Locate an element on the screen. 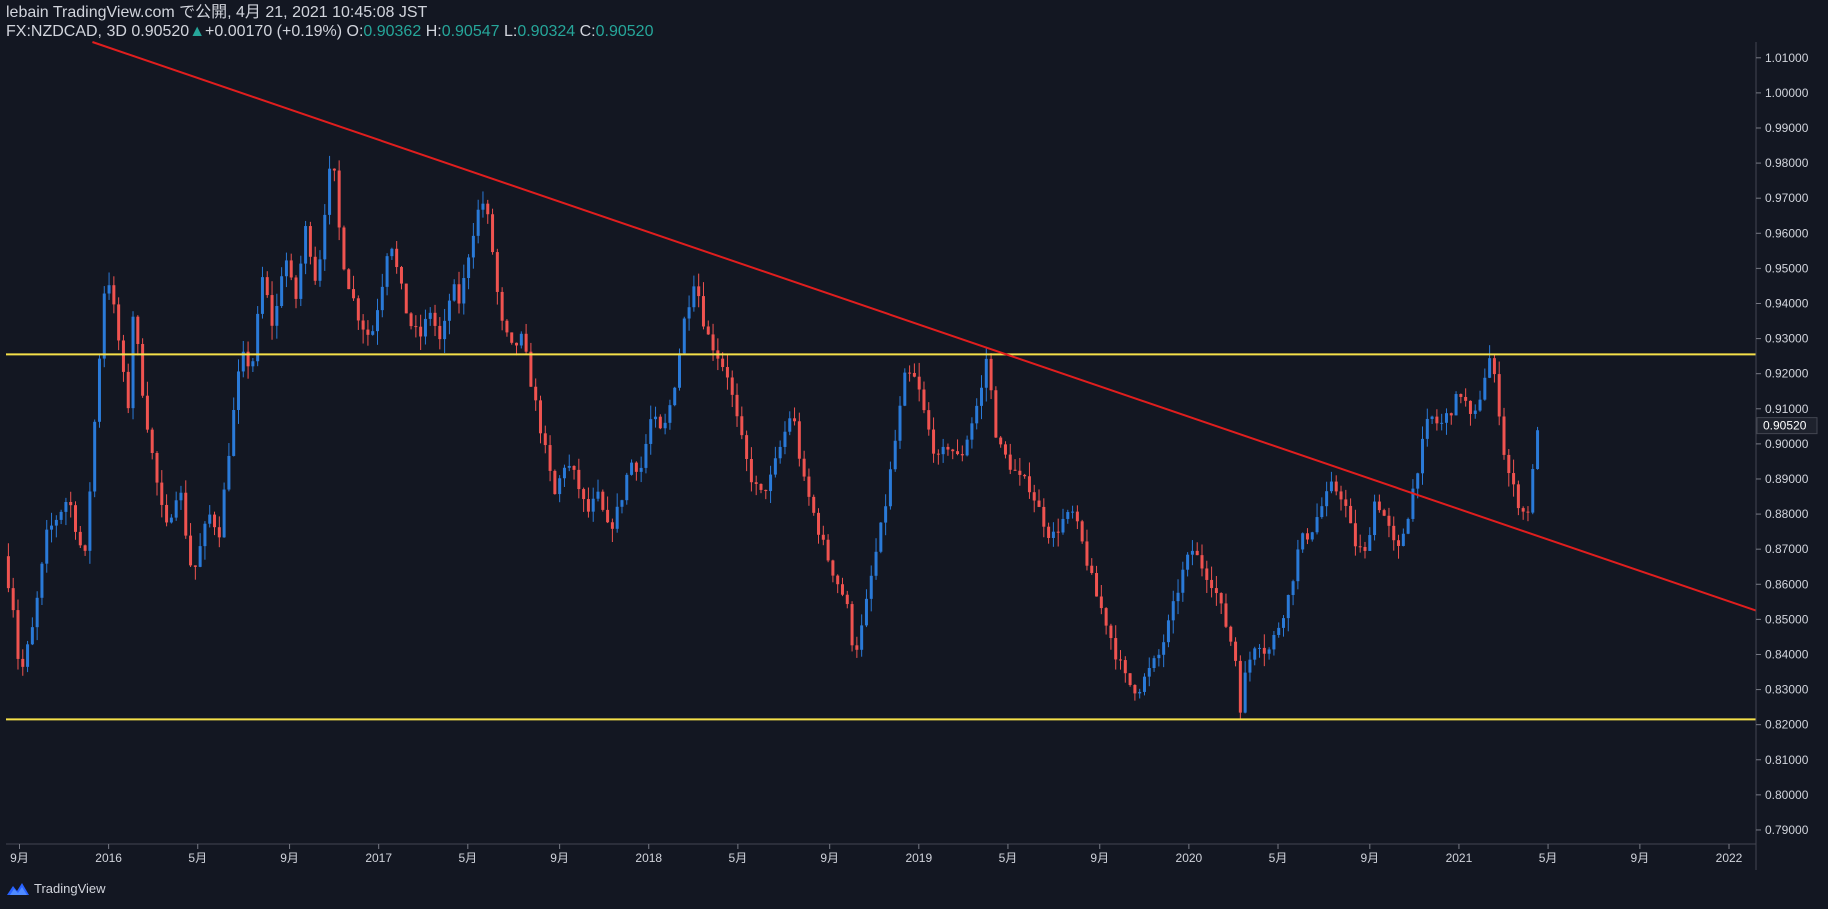  price-tick-label: 0.82000 is located at coordinates (1787, 725).